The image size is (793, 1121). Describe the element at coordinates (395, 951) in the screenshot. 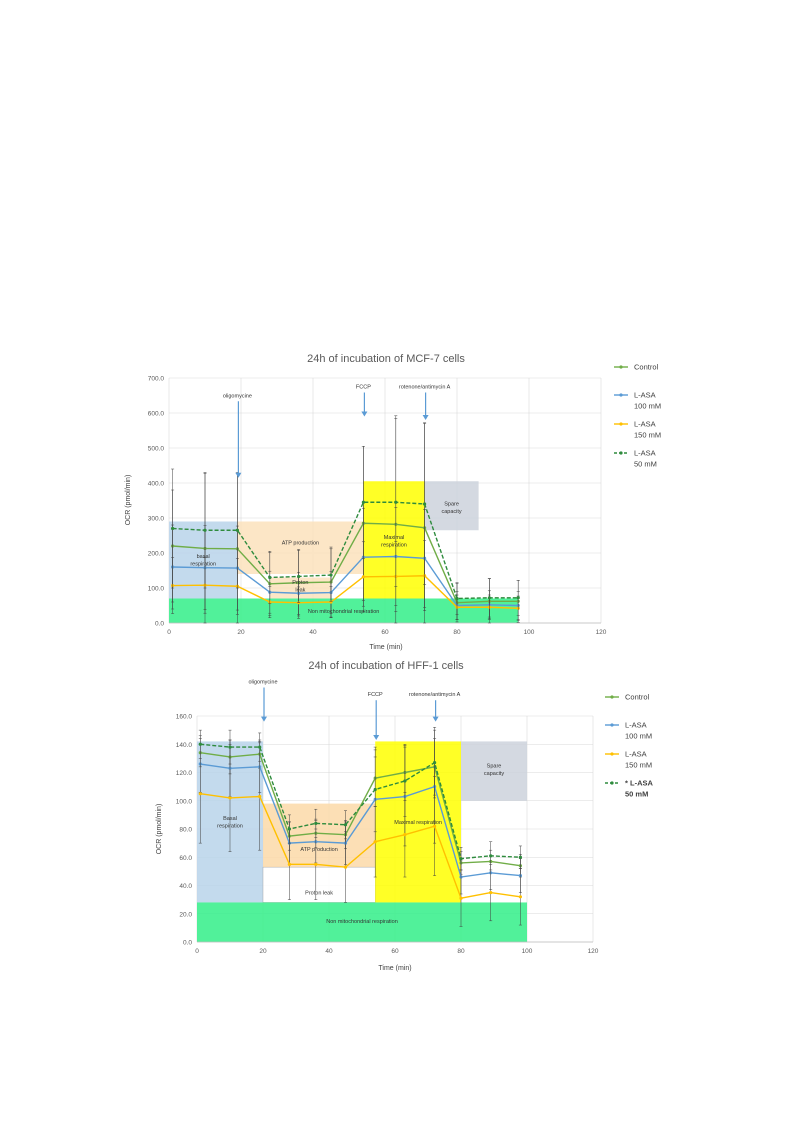

I see `x-tick-label: 60` at that location.